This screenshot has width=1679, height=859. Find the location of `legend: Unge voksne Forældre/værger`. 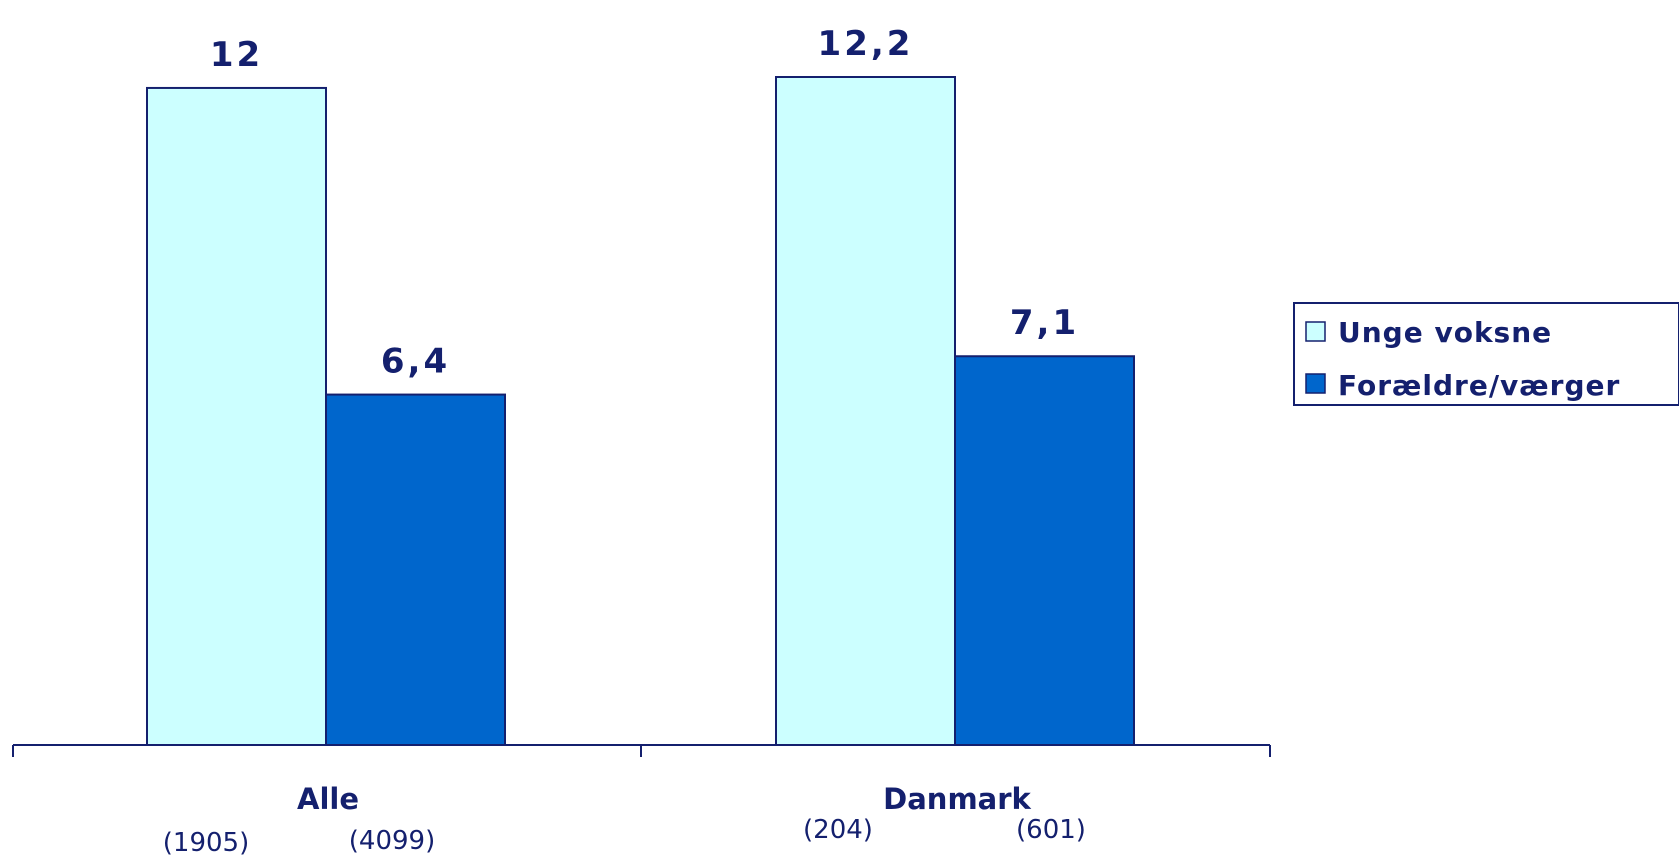

legend: Unge voksne Forældre/værger is located at coordinates (1486, 354).